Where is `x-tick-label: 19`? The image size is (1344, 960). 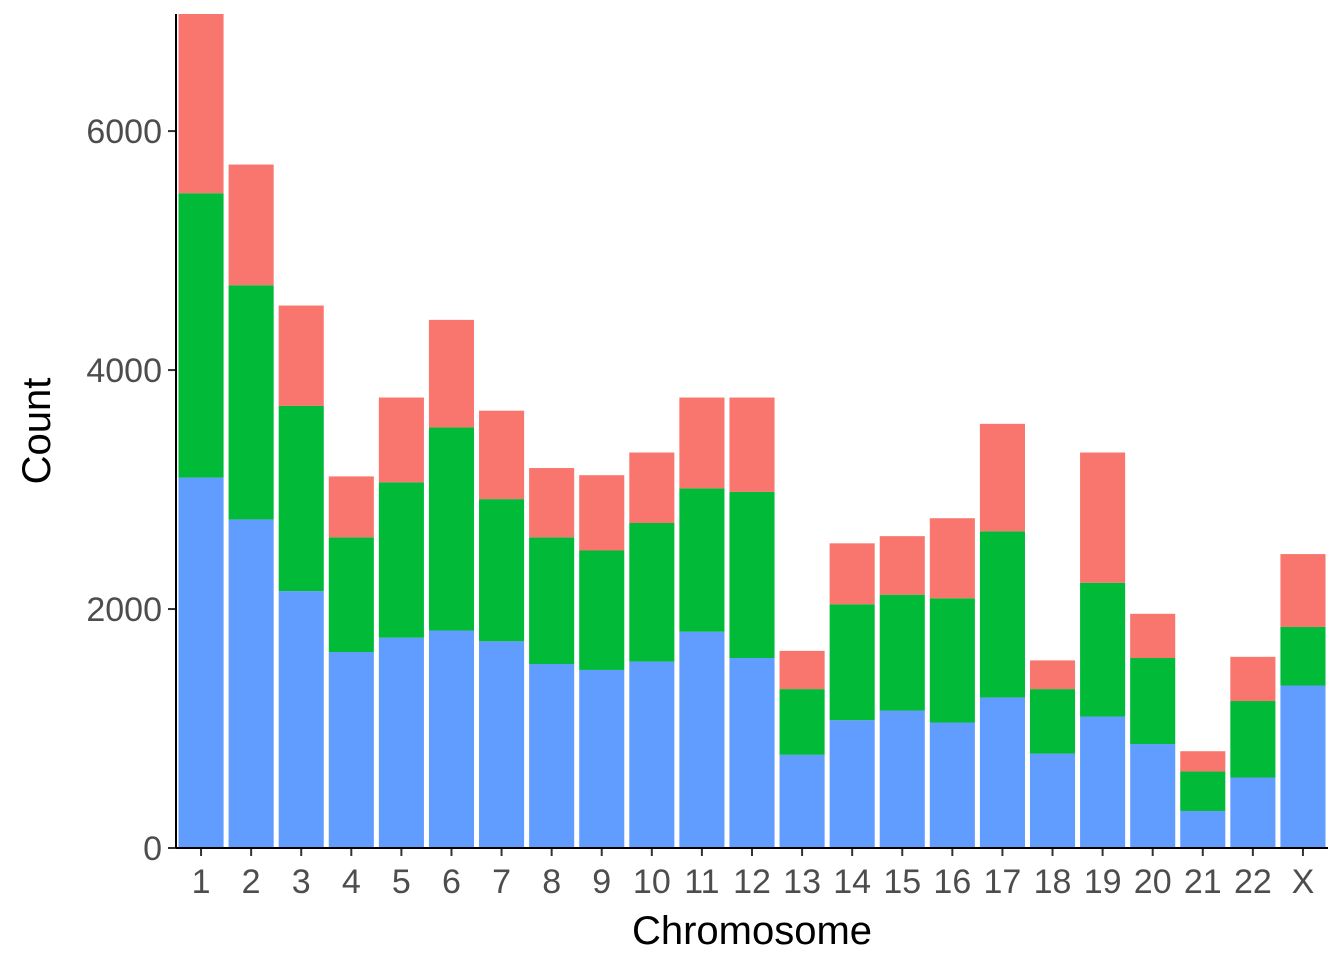
x-tick-label: 19 is located at coordinates (1103, 882).